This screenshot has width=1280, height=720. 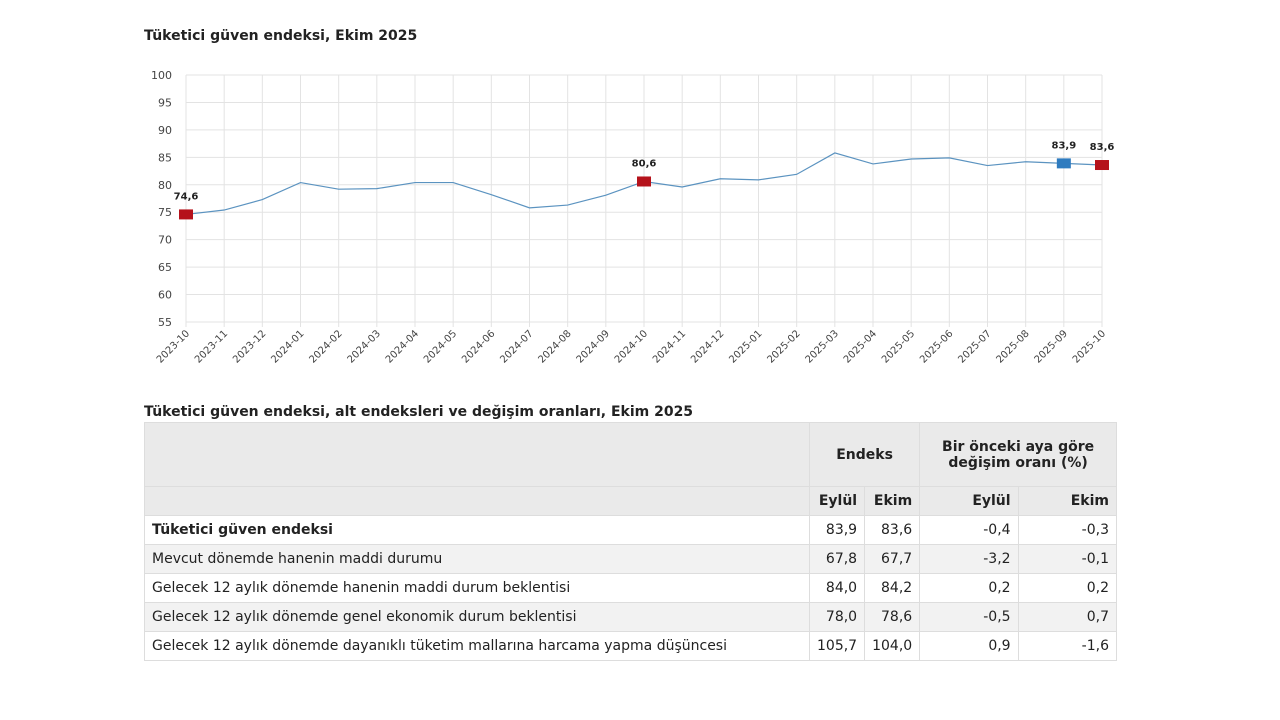 What do you see at coordinates (860, 346) in the screenshot?
I see `x-tick-label: 2025-04` at bounding box center [860, 346].